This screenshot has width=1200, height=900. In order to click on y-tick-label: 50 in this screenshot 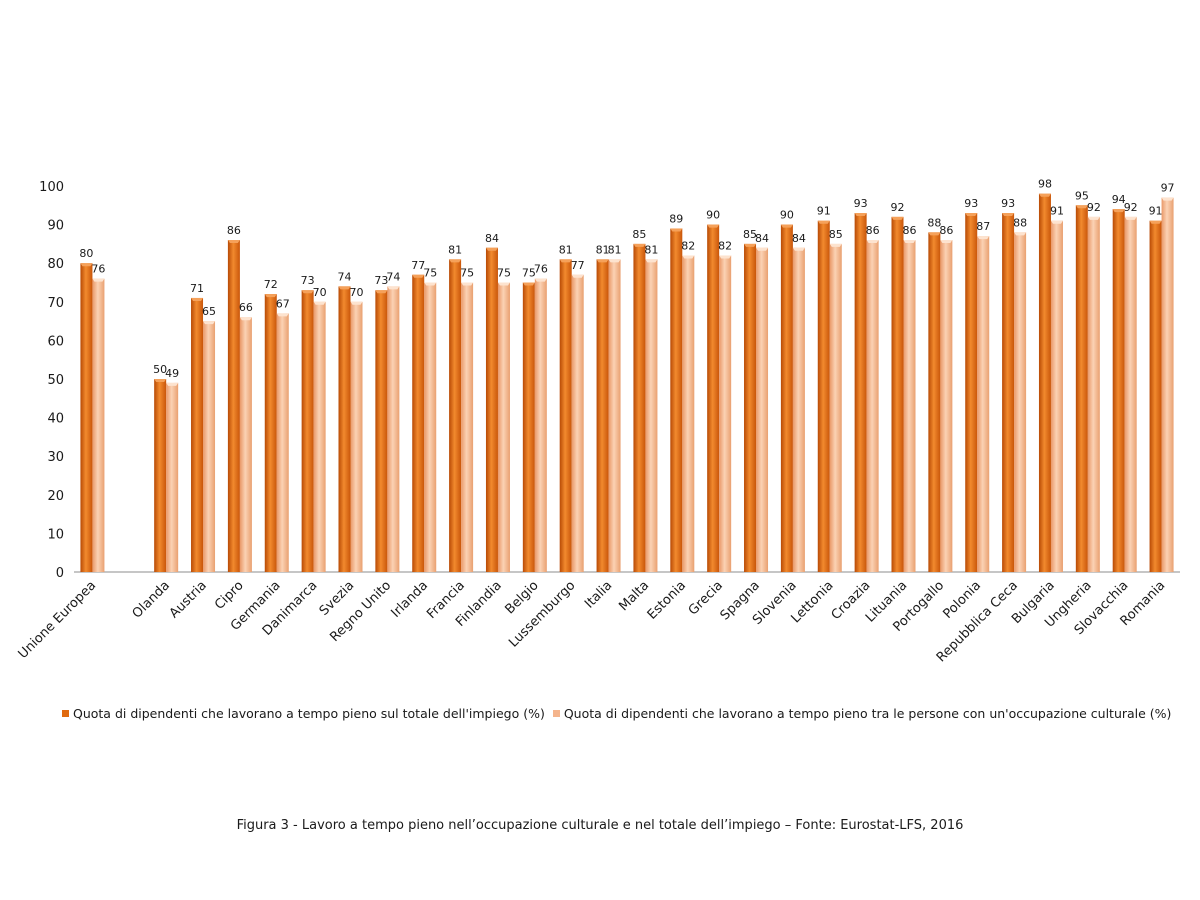, I will do `click(55, 380)`.